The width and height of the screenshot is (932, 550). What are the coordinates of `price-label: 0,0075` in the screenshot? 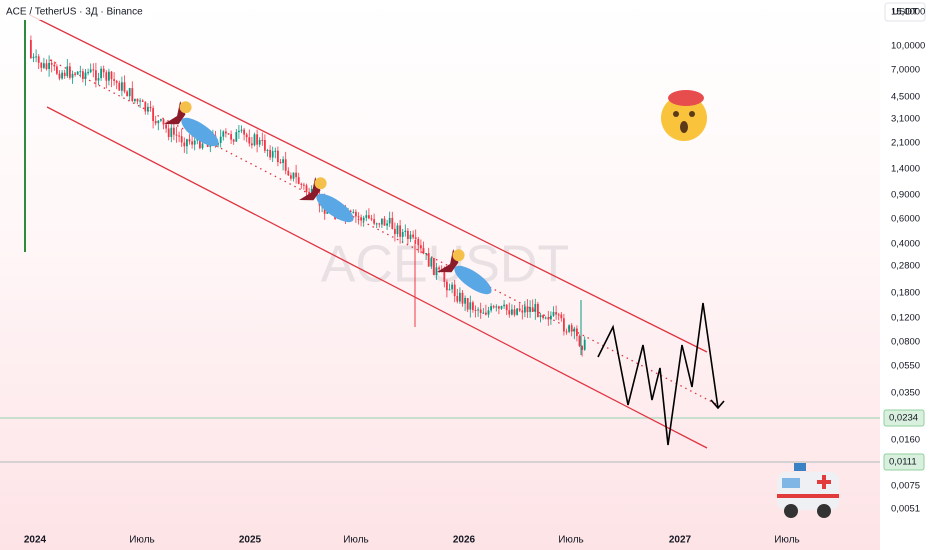 It's located at (905, 486).